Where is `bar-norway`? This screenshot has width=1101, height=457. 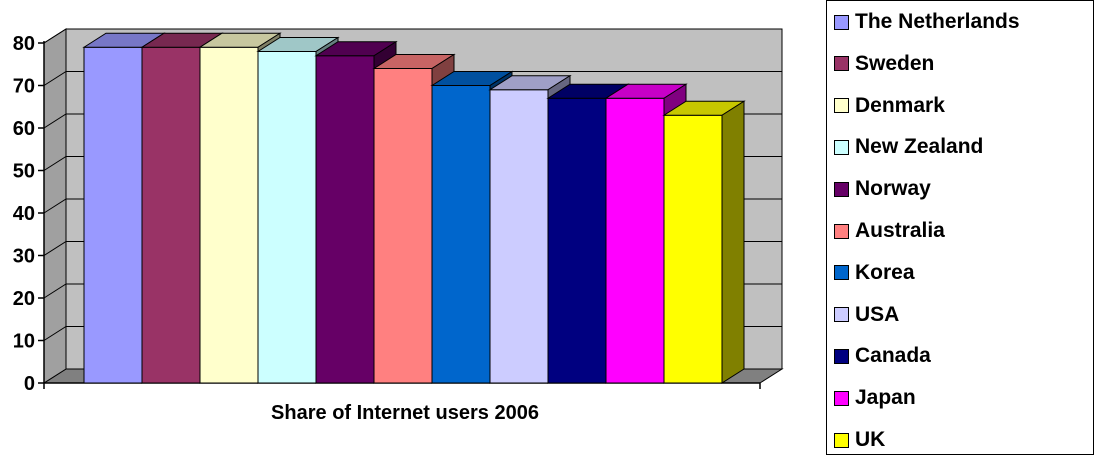
bar-norway is located at coordinates (345, 219).